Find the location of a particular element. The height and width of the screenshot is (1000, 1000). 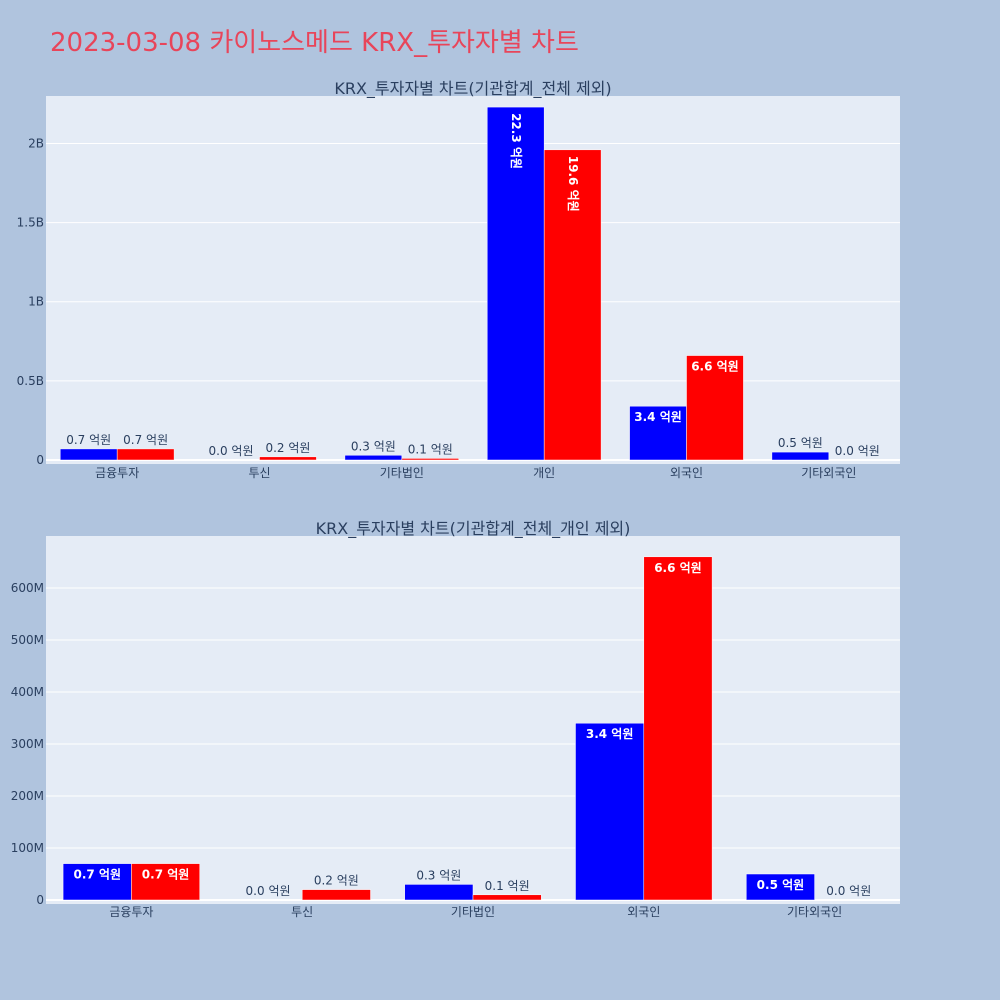

y-tick-label: 100M is located at coordinates (27, 848).